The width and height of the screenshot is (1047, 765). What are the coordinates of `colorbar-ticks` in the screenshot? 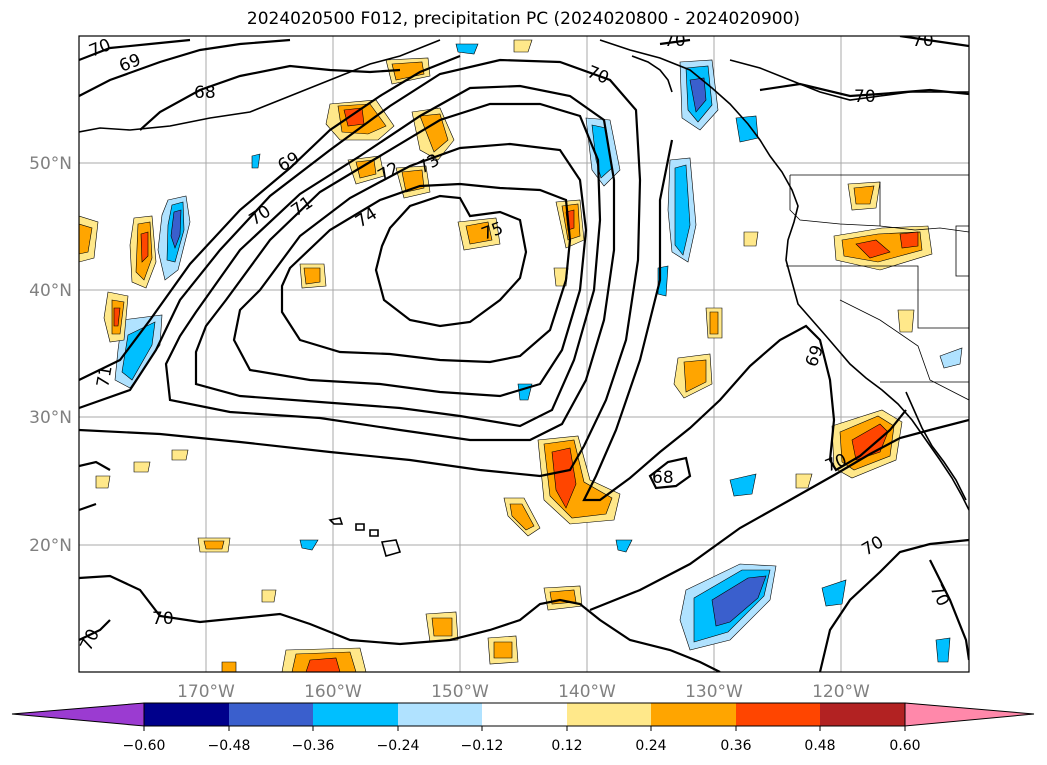 It's located at (524, 728).